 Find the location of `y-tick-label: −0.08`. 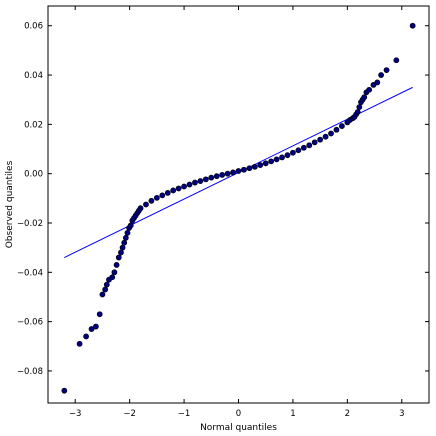

y-tick-label: −0.08 is located at coordinates (30, 372).